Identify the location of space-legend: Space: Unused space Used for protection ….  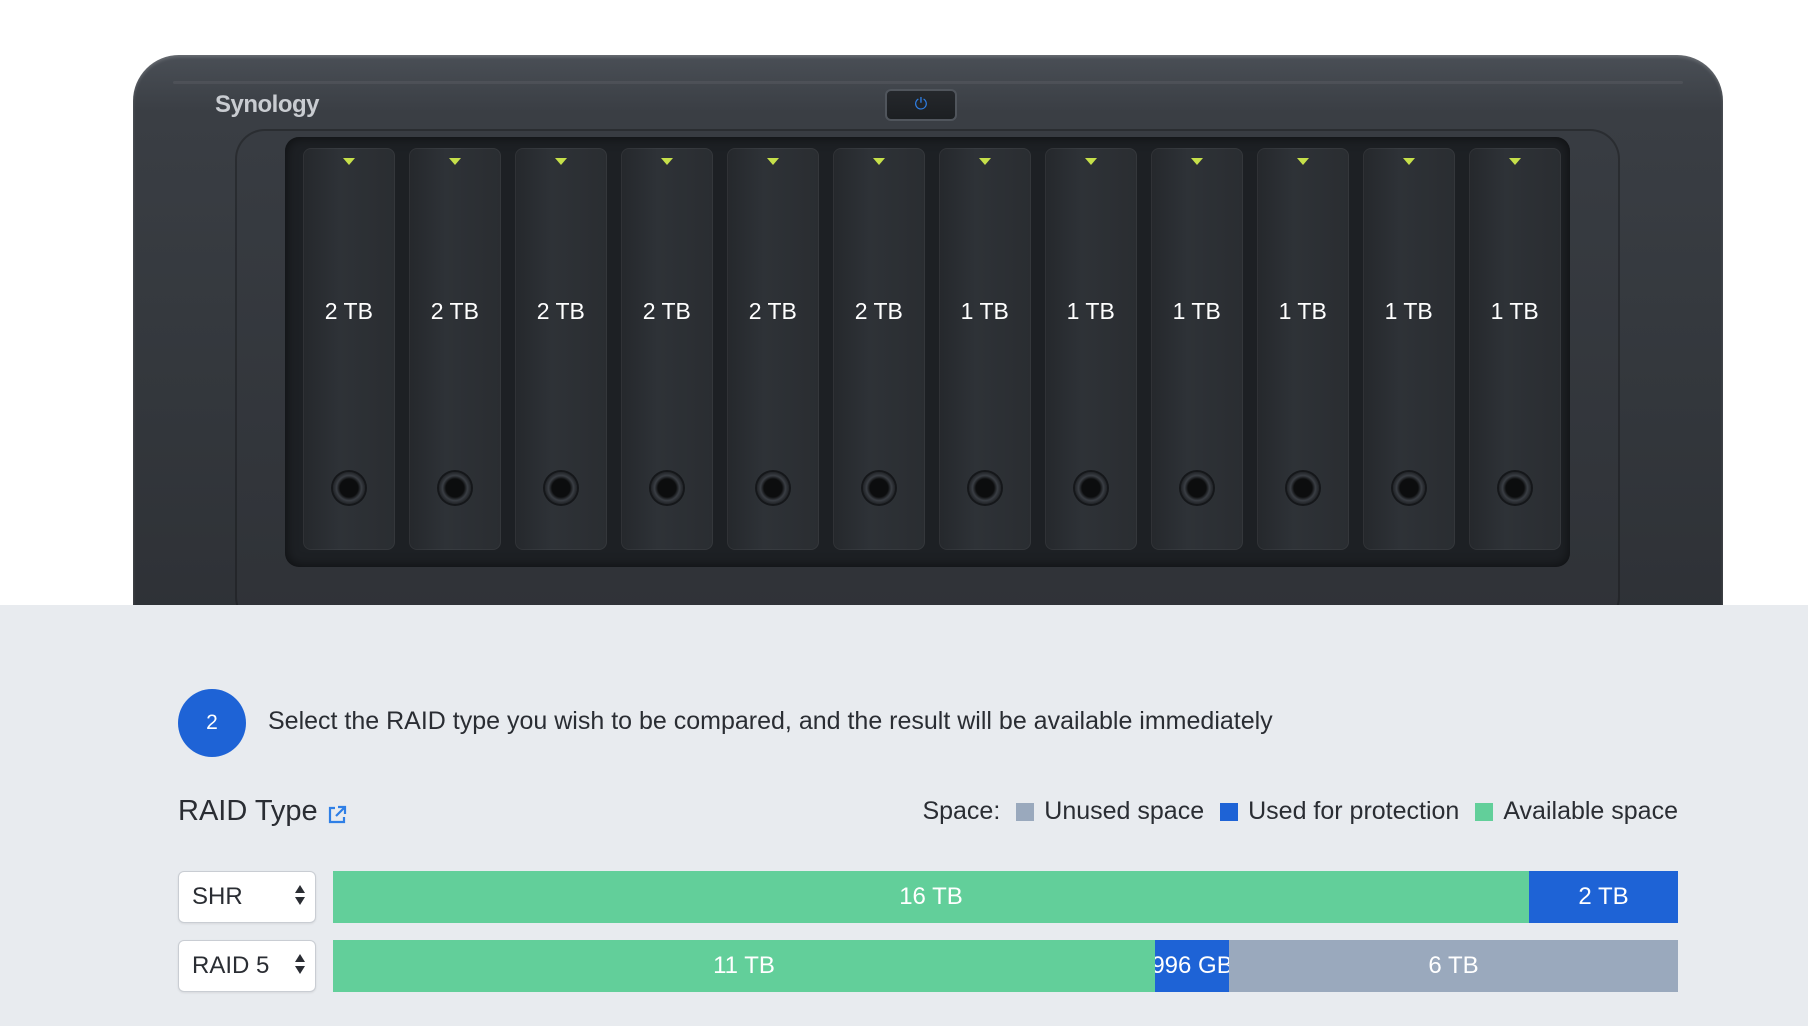
(1300, 811).